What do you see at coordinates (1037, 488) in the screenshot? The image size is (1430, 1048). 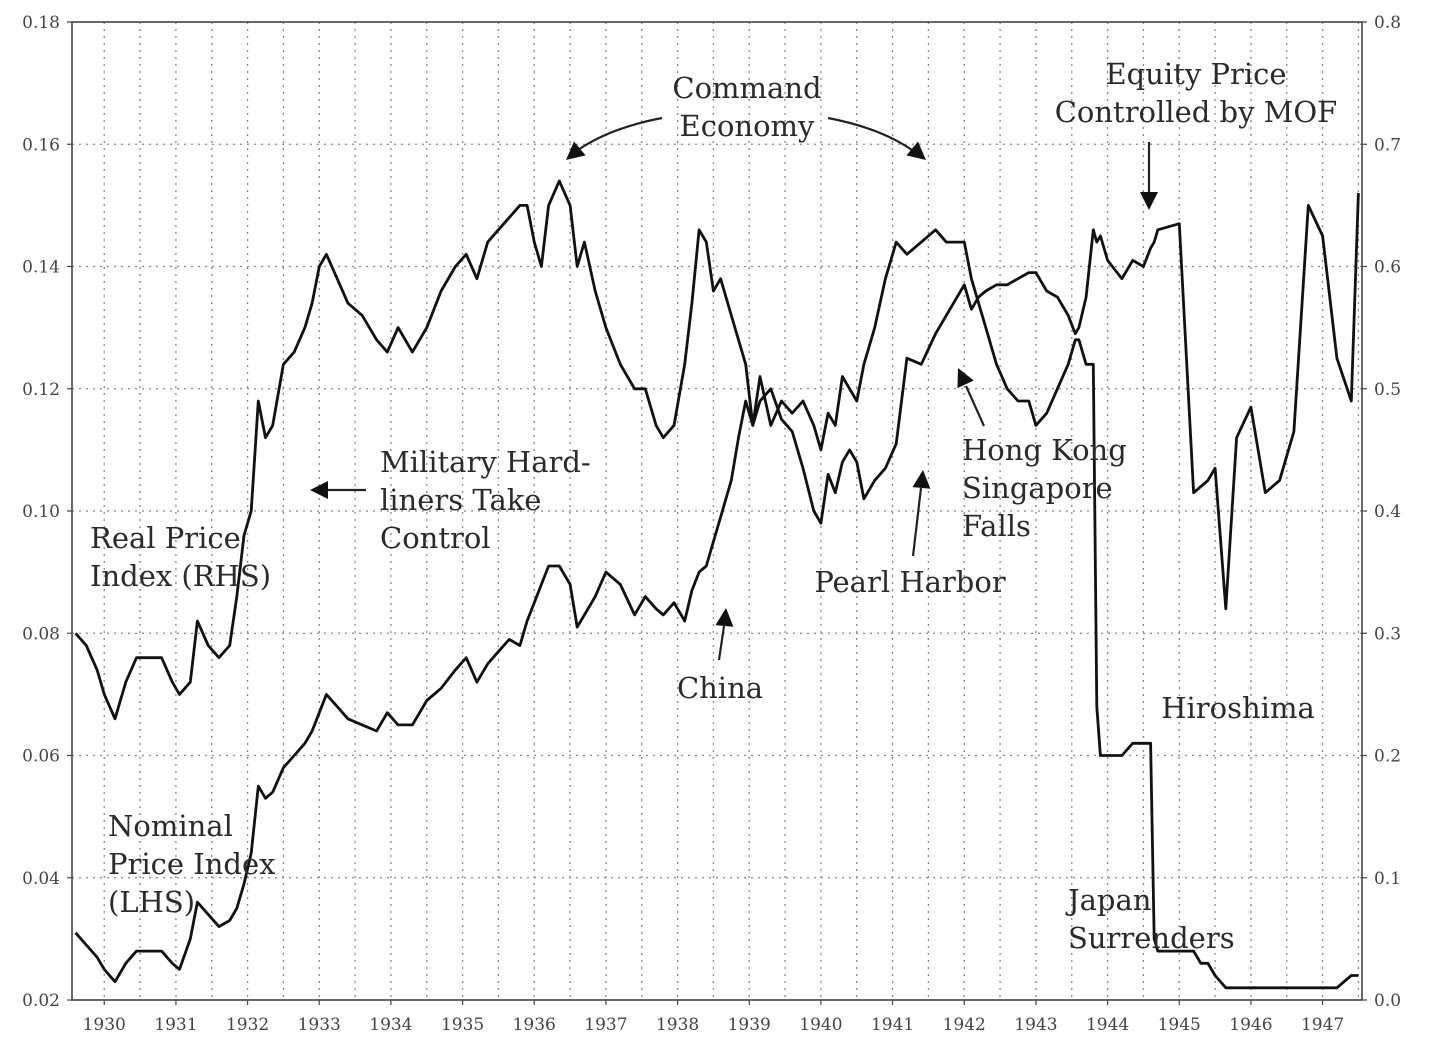 I see `annotation-line: Singapore` at bounding box center [1037, 488].